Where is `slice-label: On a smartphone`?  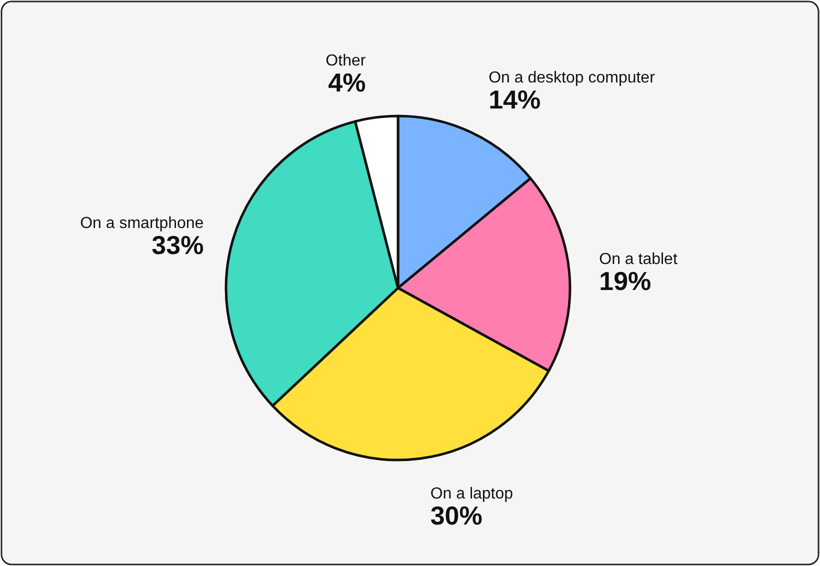
slice-label: On a smartphone is located at coordinates (142, 223).